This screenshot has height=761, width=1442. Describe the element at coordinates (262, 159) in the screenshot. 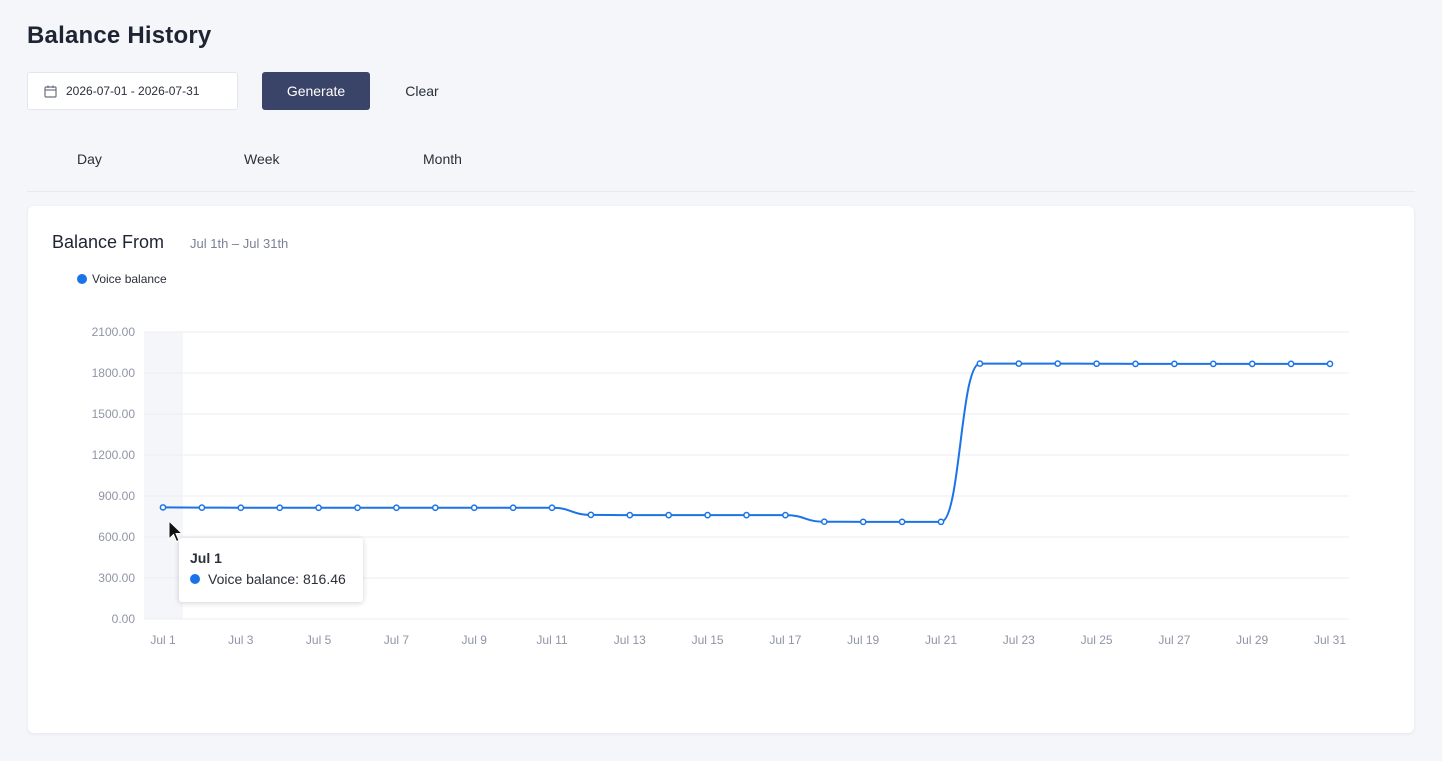

I see `tab-week: Week` at that location.